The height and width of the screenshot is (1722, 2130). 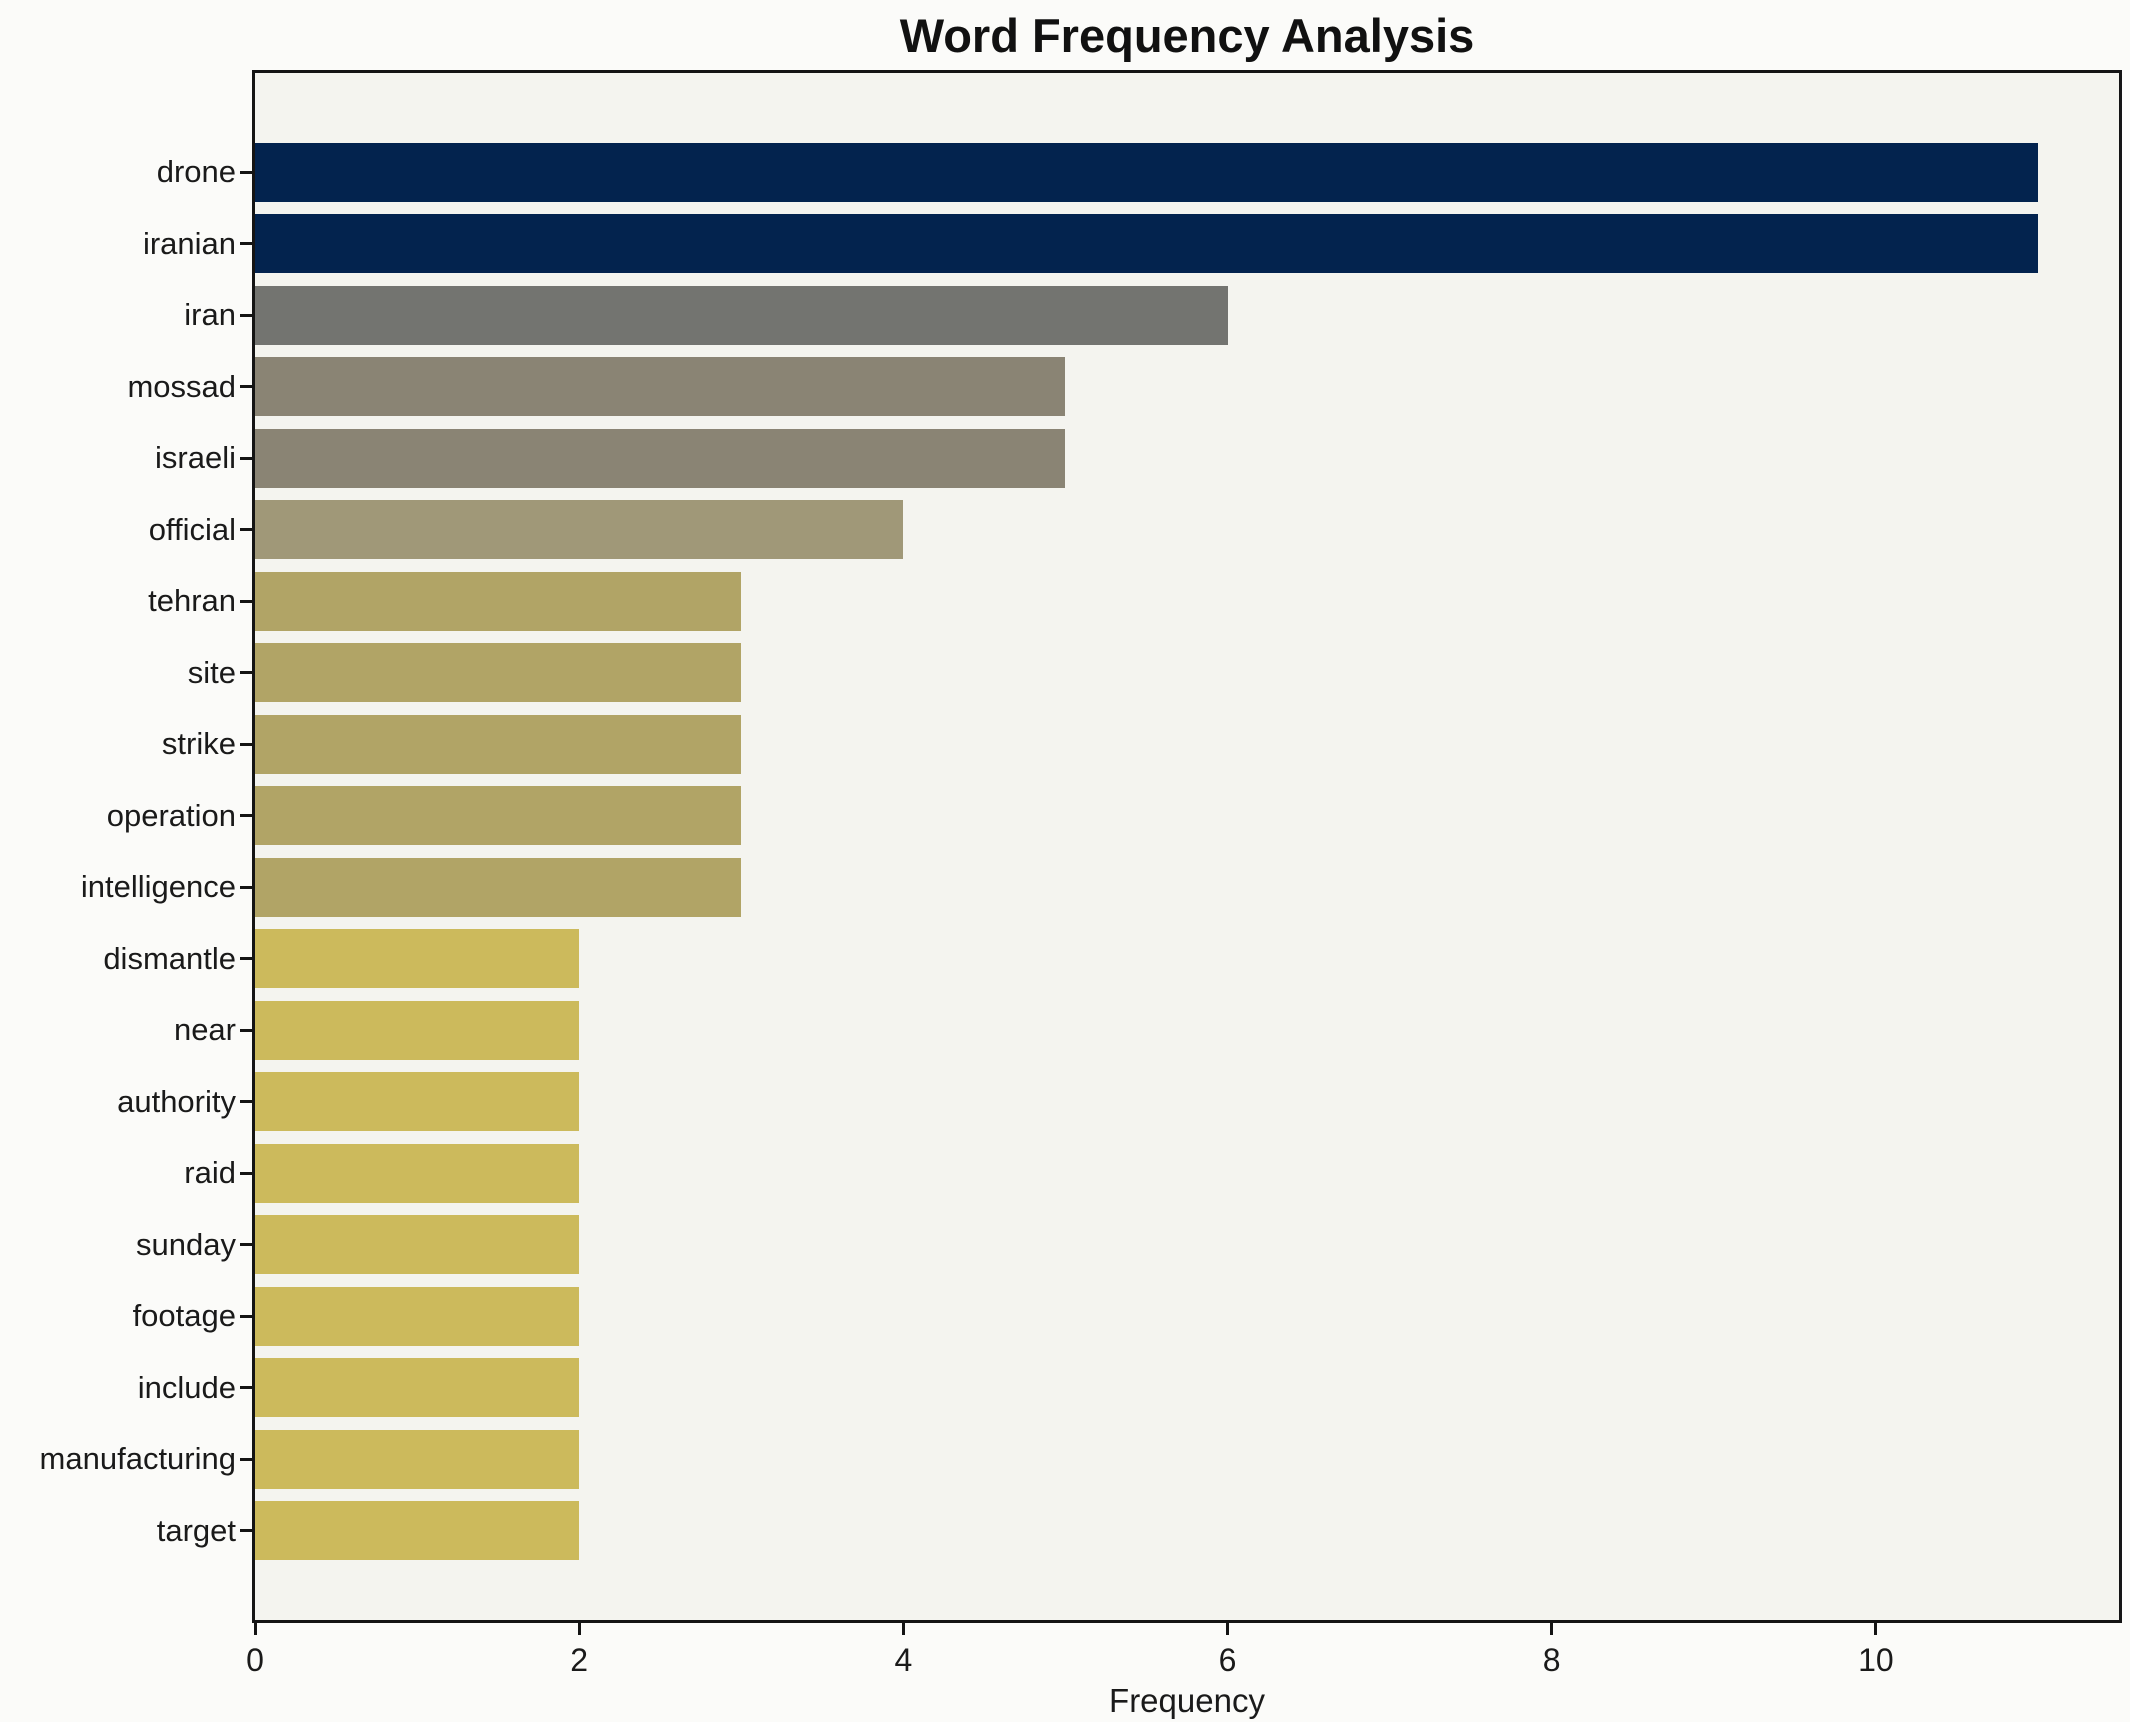 What do you see at coordinates (579, 529) in the screenshot?
I see `bar-official` at bounding box center [579, 529].